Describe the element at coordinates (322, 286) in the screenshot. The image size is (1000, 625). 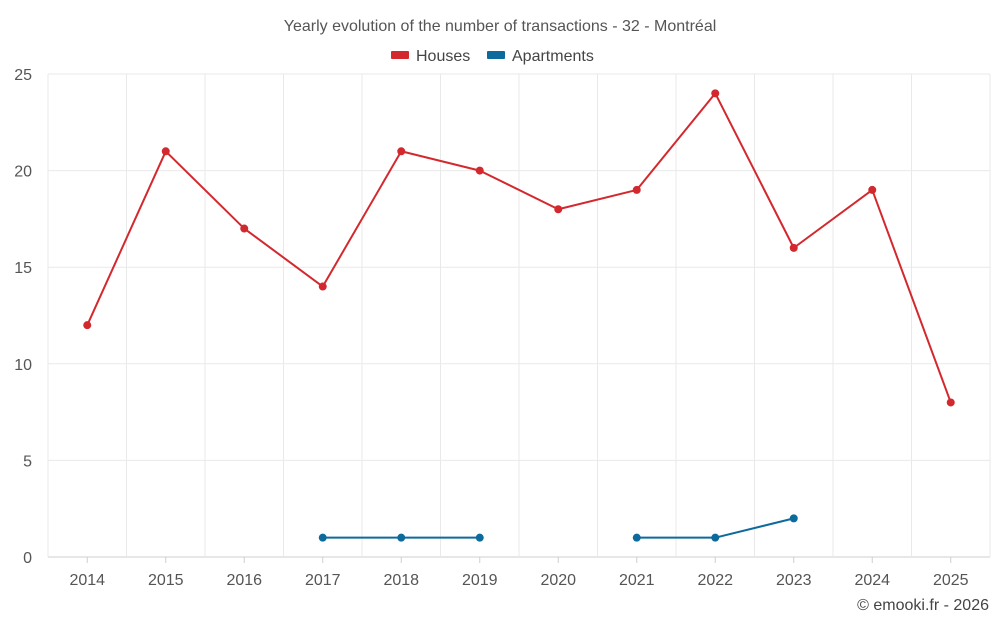
I see `data-point-houses-2017` at that location.